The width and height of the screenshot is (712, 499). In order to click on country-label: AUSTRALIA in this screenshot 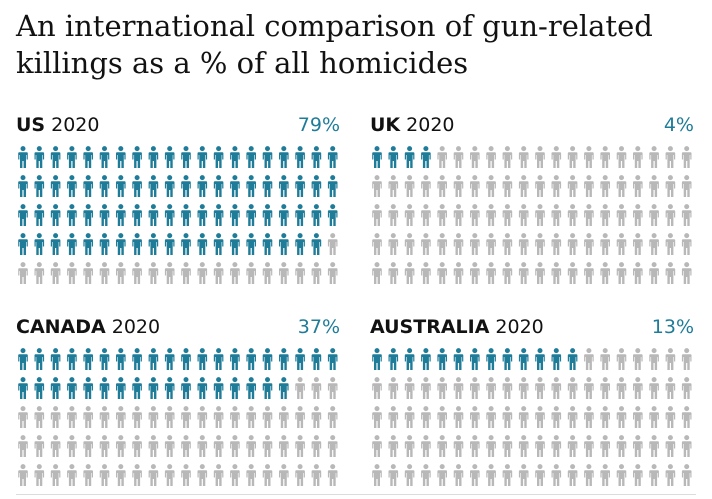, I will do `click(430, 327)`.